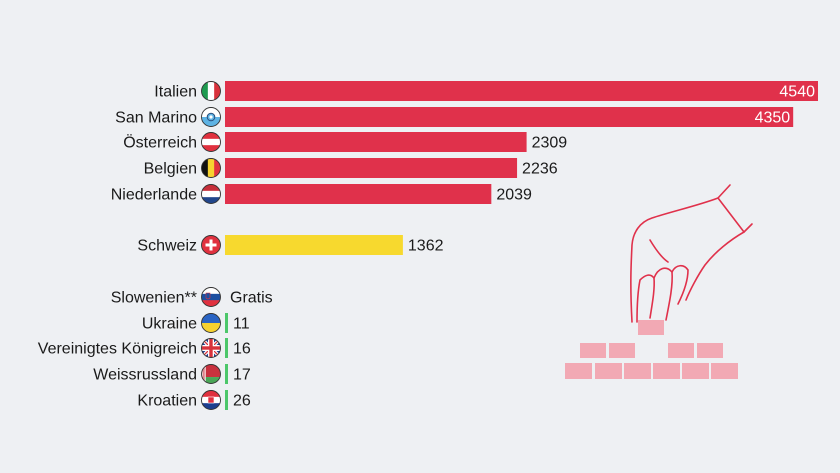 The image size is (840, 473). I want to click on value-label: 4540, so click(797, 92).